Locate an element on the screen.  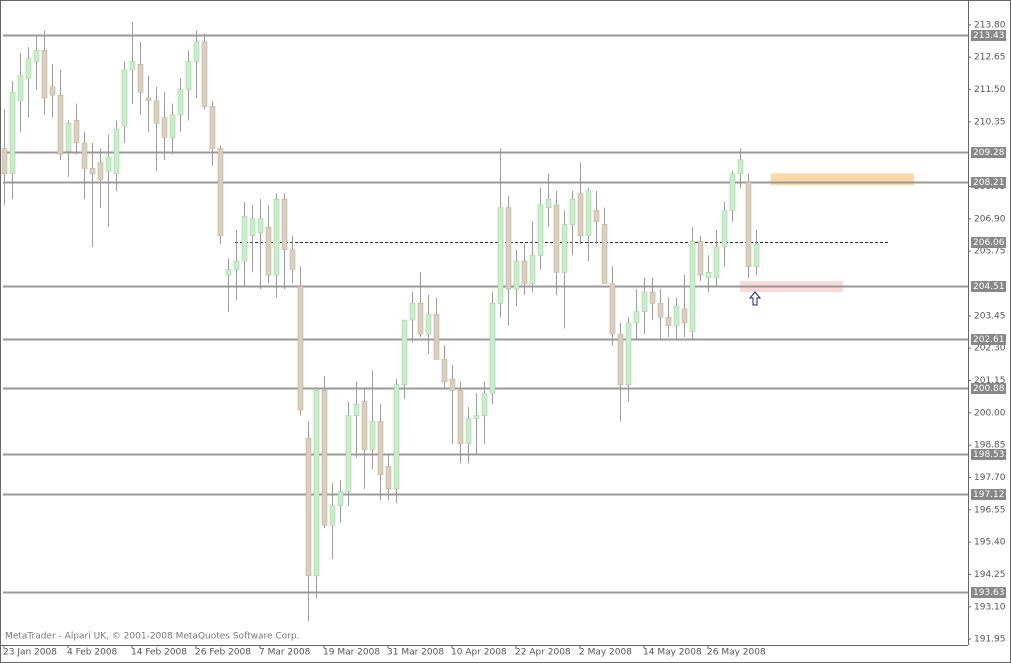
x-tick-label: 14 May 2008 is located at coordinates (672, 653).